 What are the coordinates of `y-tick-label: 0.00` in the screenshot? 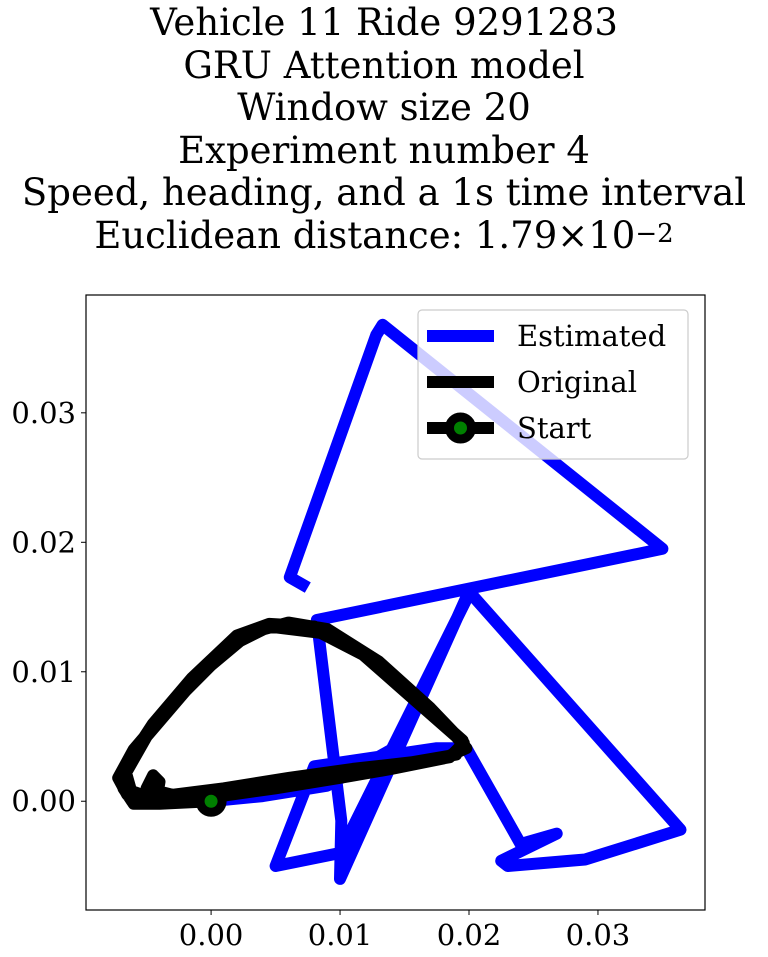 It's located at (43, 801).